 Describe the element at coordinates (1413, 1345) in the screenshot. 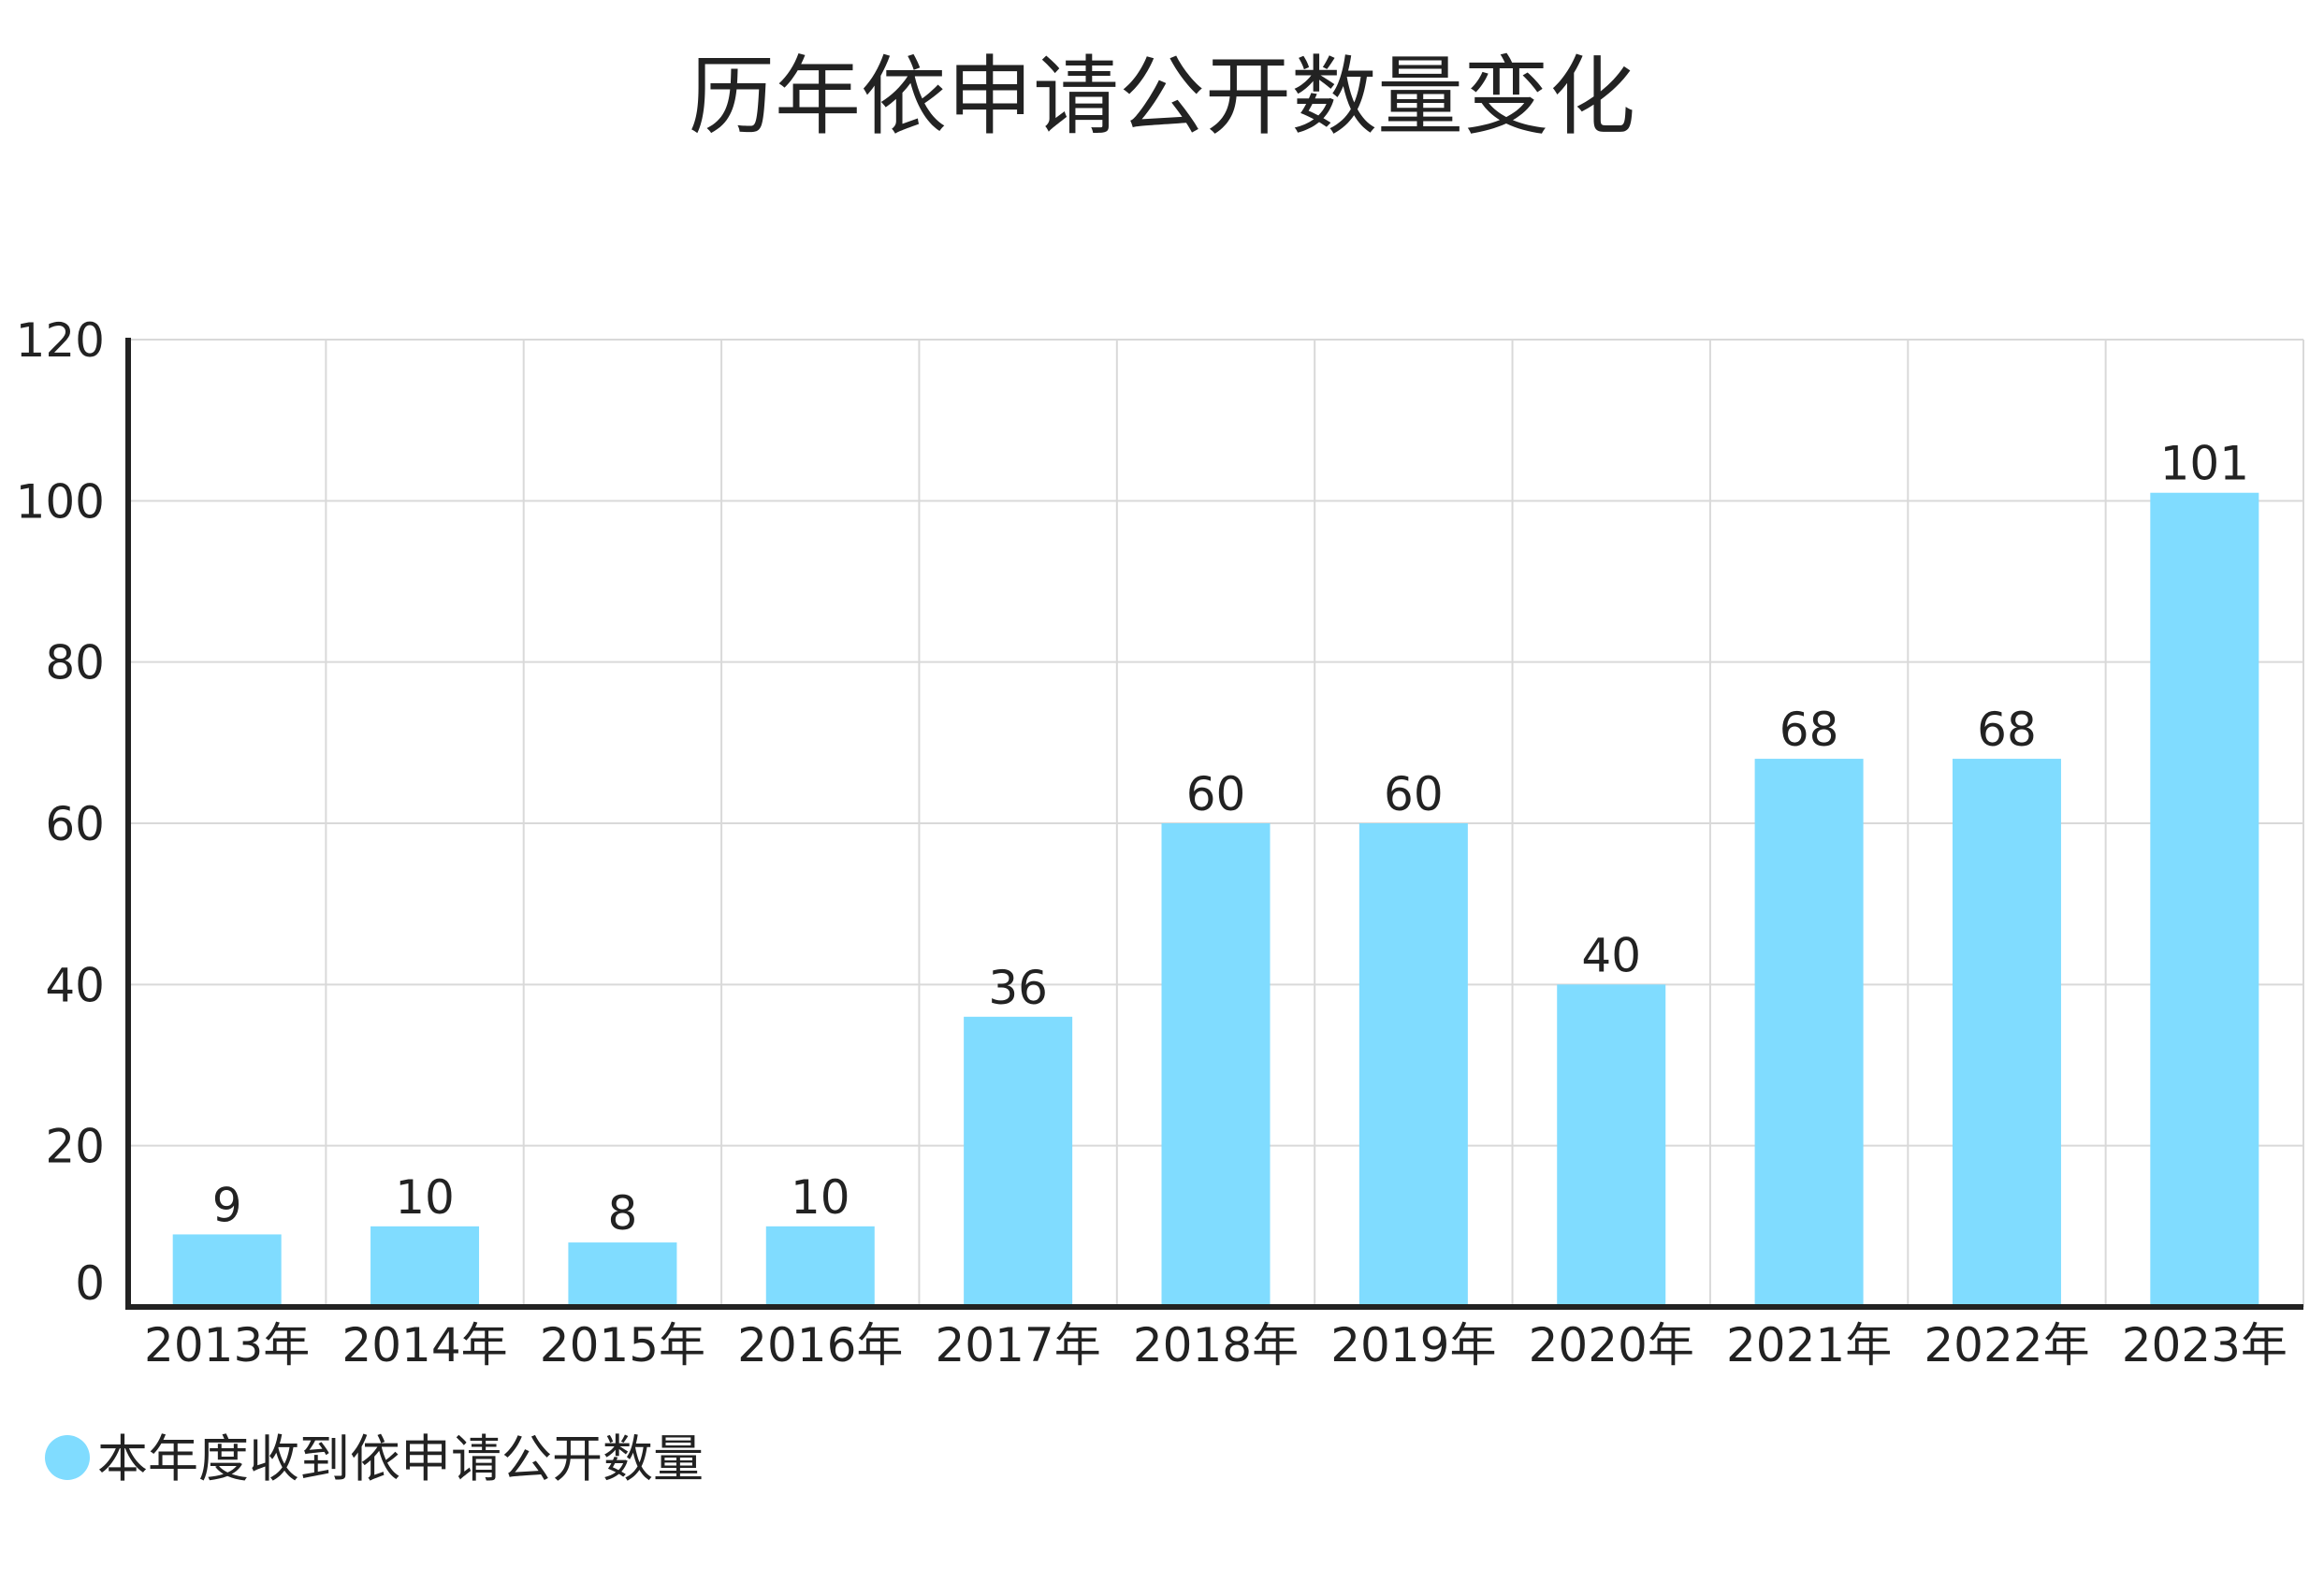

I see `x-tick-label: 2019年` at that location.